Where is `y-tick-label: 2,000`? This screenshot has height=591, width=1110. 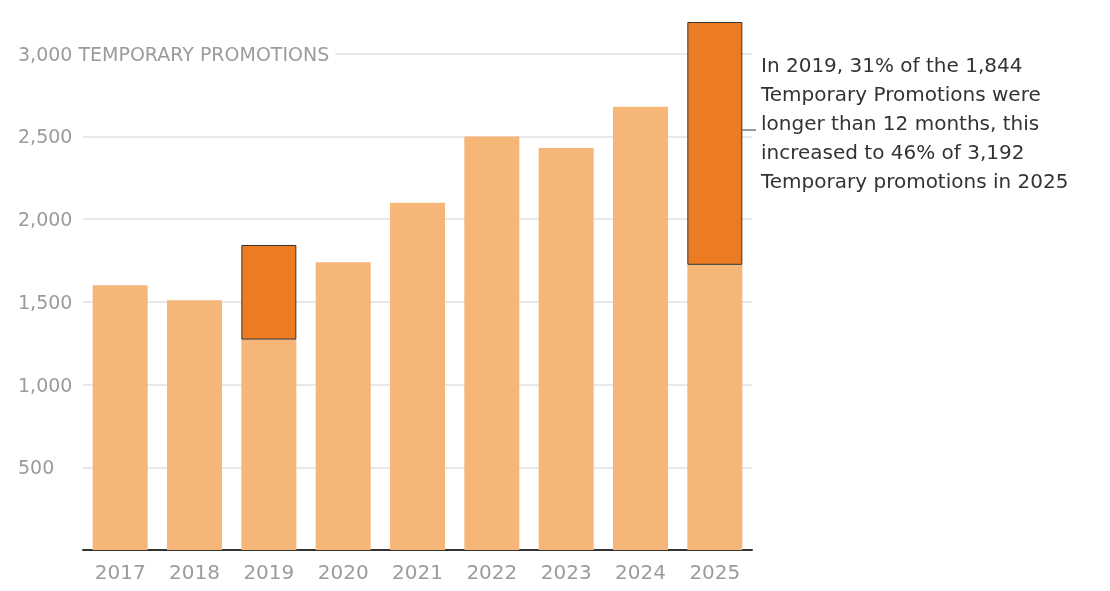 y-tick-label: 2,000 is located at coordinates (45, 219).